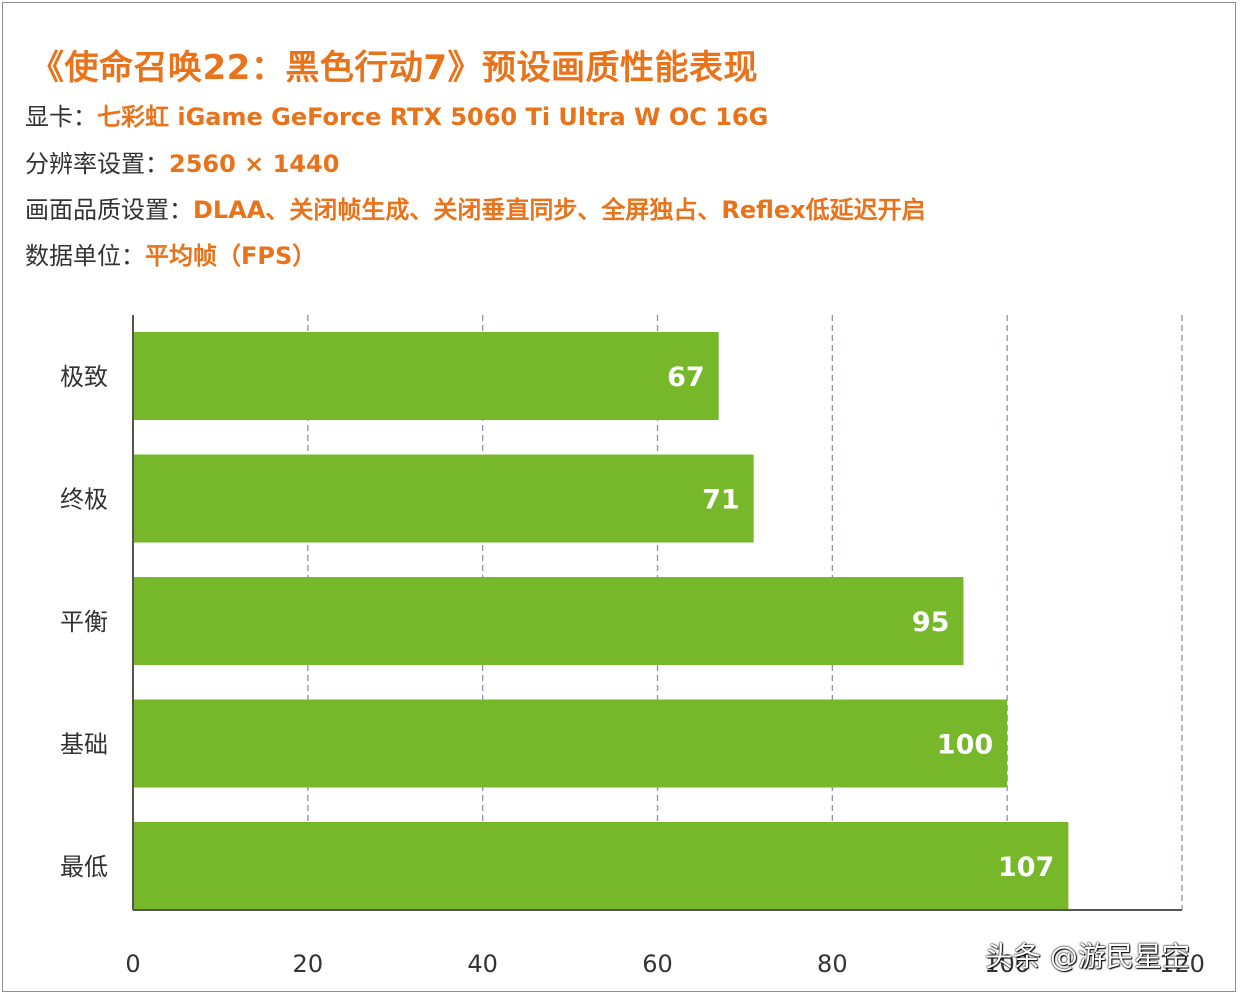 This screenshot has height=996, width=1240. Describe the element at coordinates (84, 622) in the screenshot. I see `category-label-3: 平衡` at that location.